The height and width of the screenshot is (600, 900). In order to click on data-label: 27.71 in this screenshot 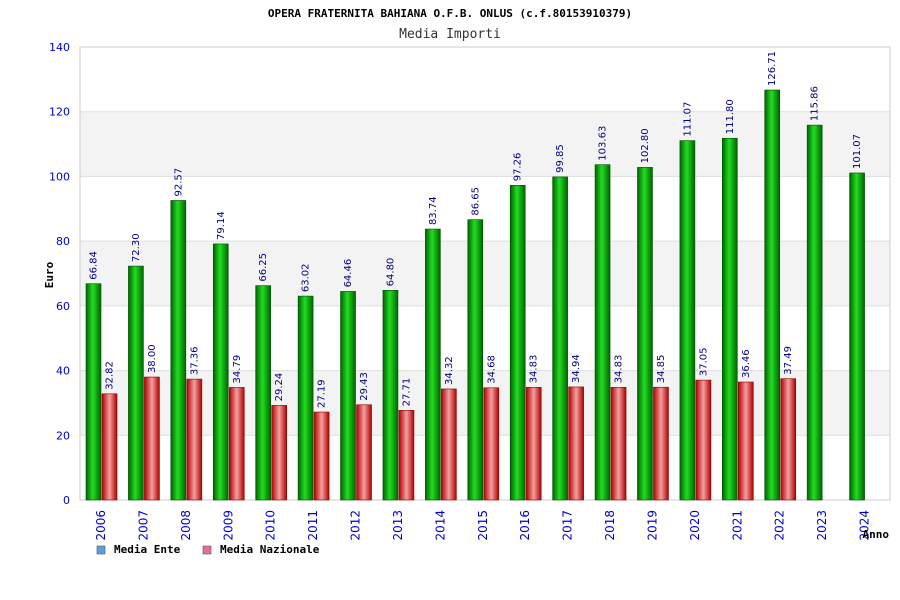, I will do `click(406, 392)`.